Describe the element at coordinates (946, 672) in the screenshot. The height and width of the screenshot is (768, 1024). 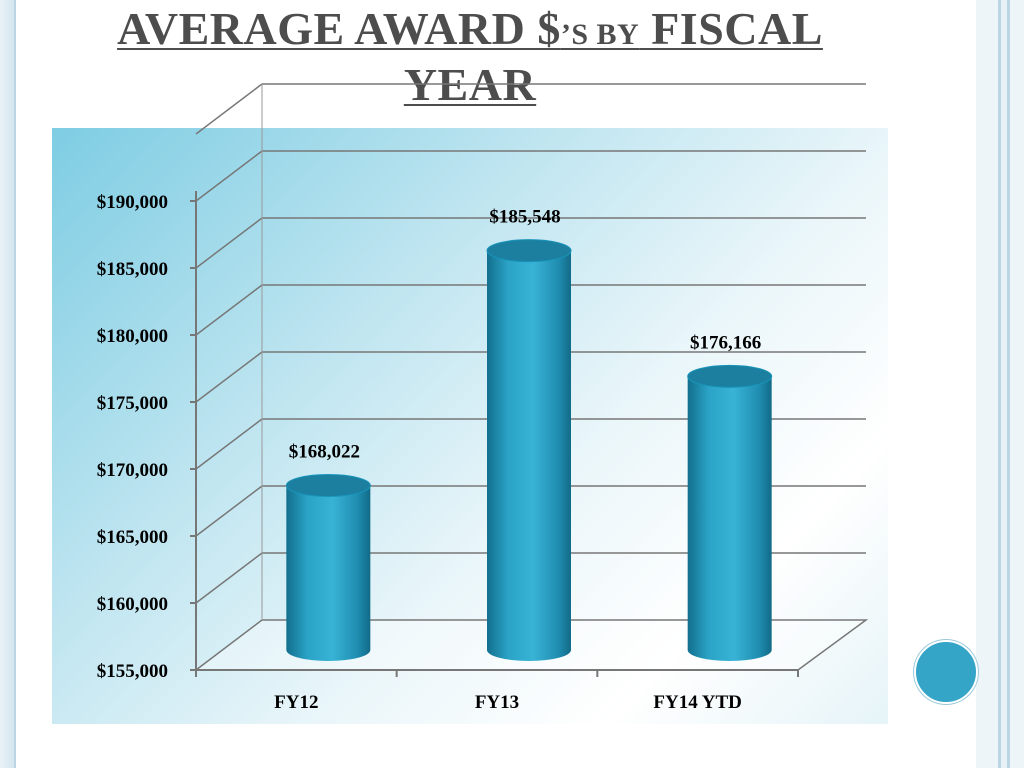
I see `decorative-circle` at that location.